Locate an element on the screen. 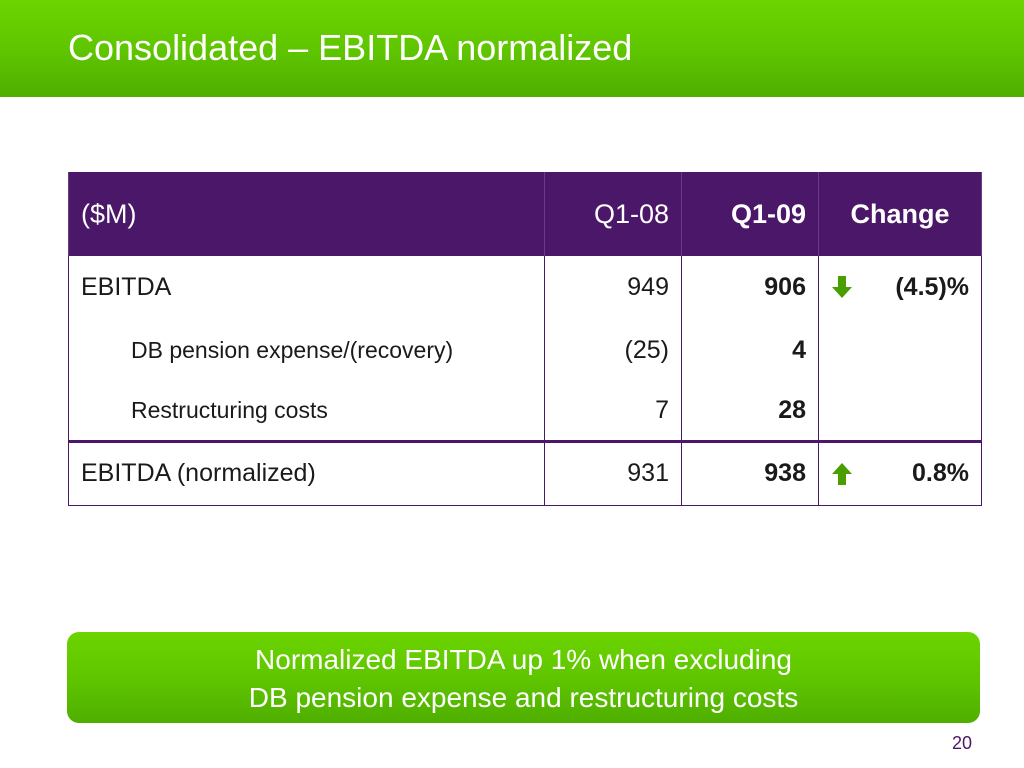  table-row: Restructuring costs 7 28 is located at coordinates (525, 412).